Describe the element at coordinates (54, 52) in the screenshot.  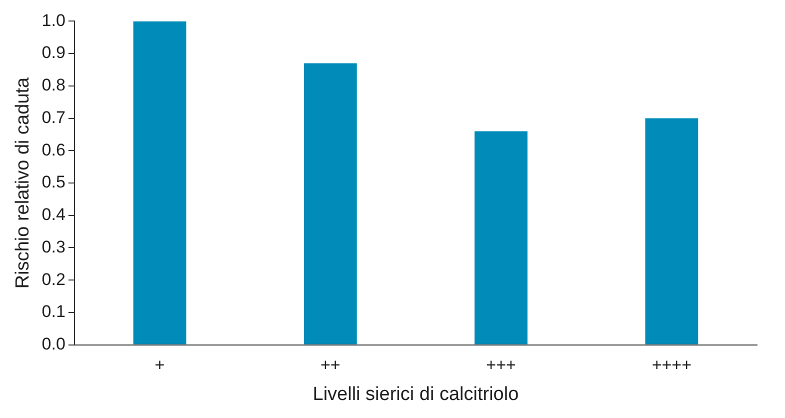
I see `y-tick-label: 0.9` at that location.